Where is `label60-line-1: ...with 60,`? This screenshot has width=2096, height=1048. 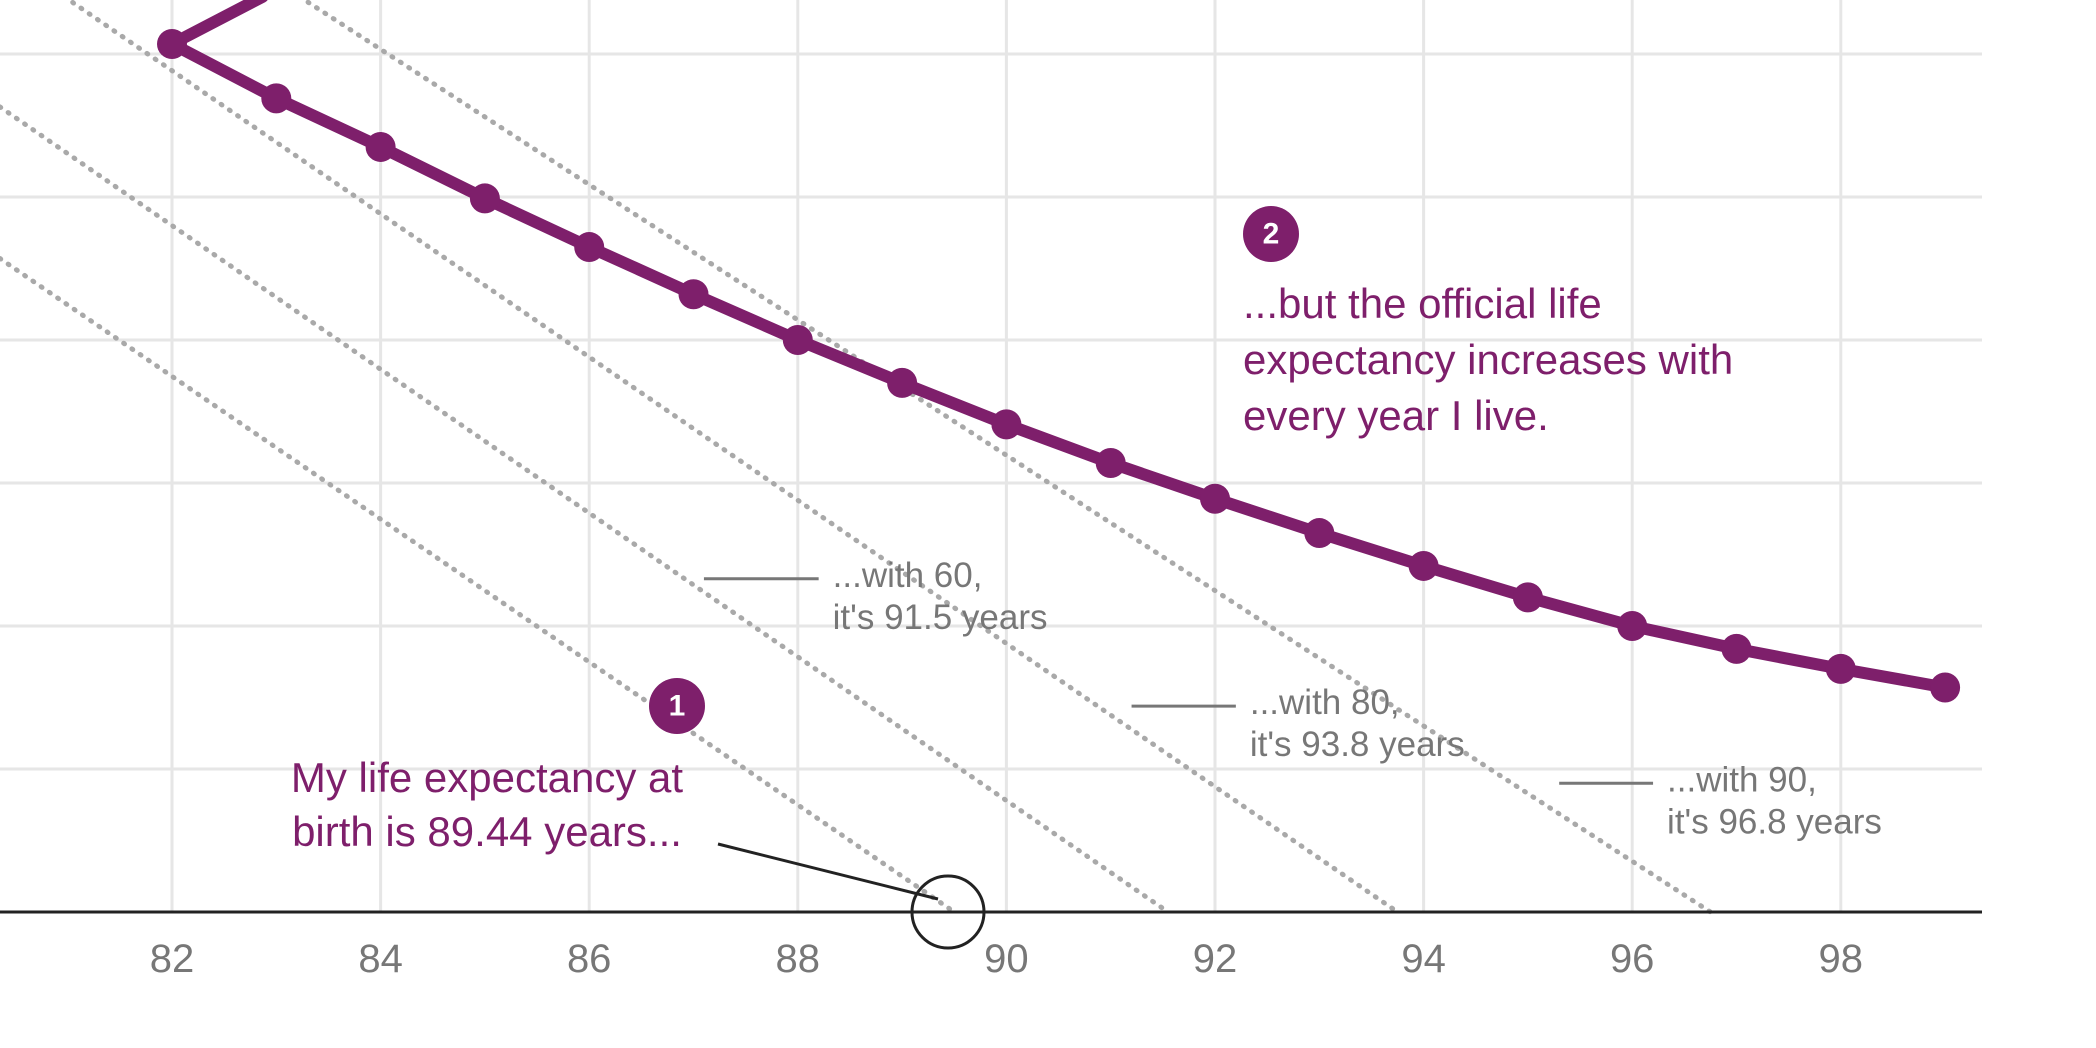
label60-line-1: ...with 60, is located at coordinates (908, 575).